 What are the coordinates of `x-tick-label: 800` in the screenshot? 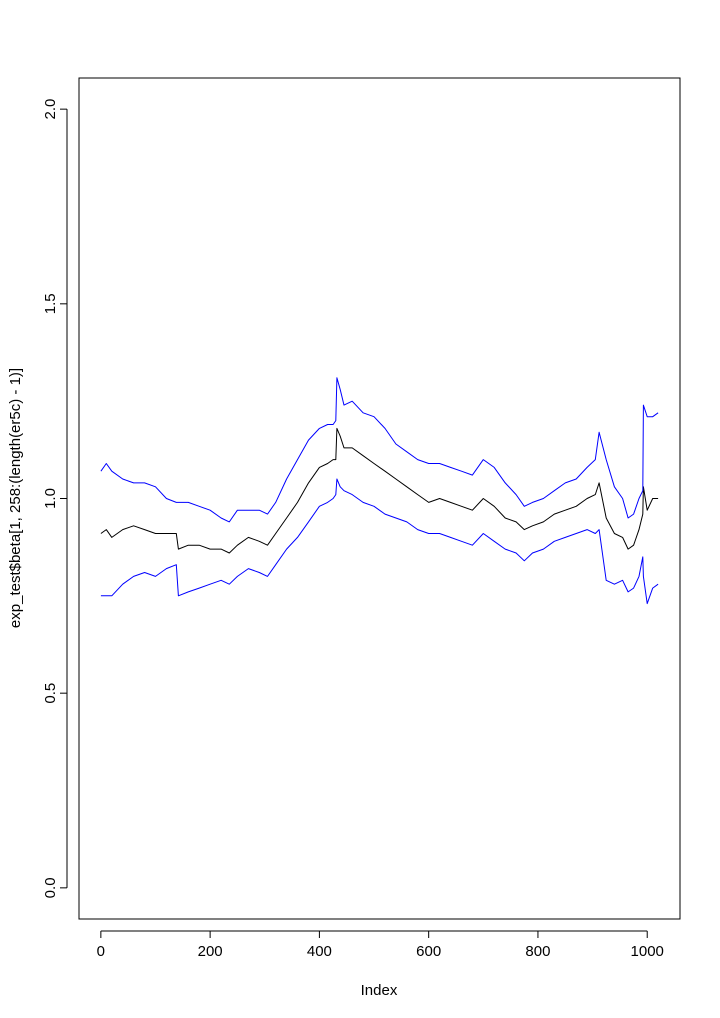 It's located at (537, 951).